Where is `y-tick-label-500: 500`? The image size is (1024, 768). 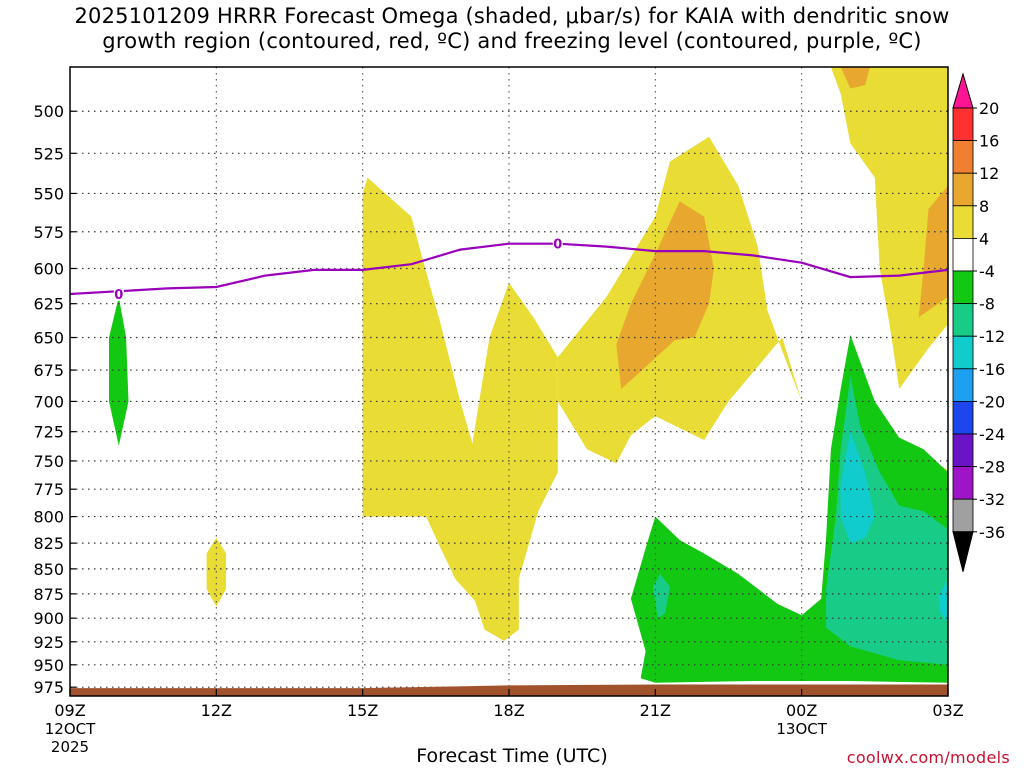
y-tick-label-500: 500 is located at coordinates (48, 111).